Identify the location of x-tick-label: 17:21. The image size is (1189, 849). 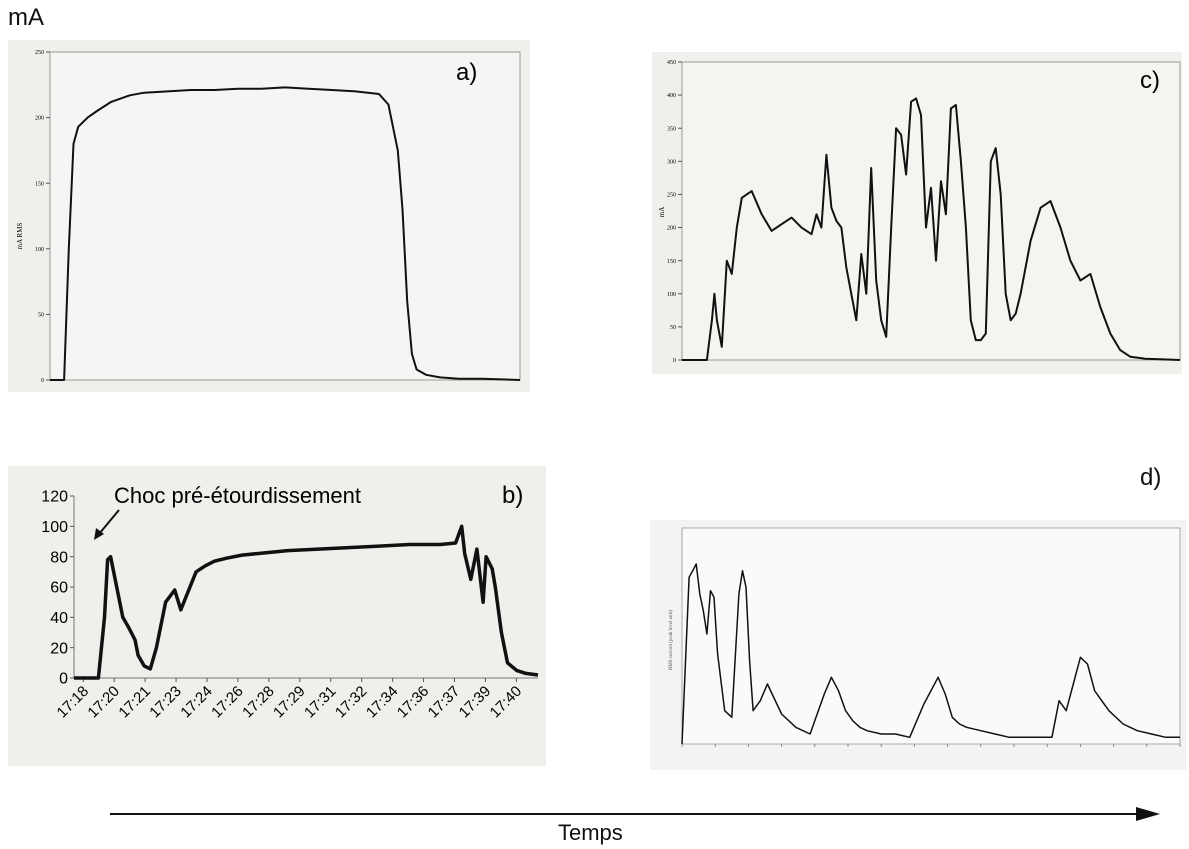
(134, 702).